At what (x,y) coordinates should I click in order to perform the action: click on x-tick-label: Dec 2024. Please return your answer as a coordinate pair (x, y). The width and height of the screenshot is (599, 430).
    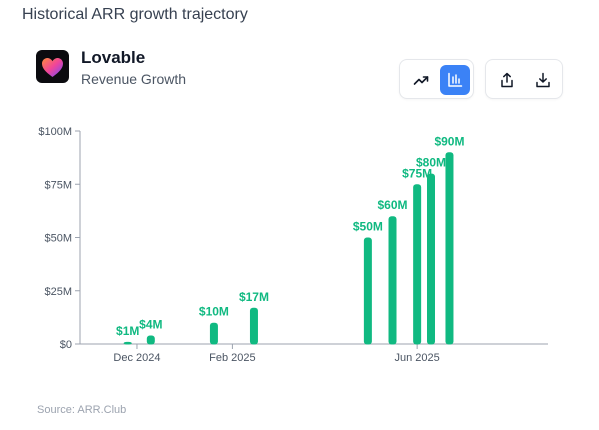
    Looking at the image, I should click on (136, 358).